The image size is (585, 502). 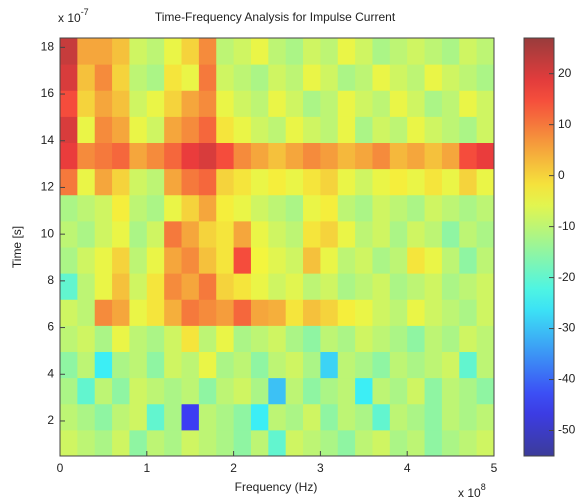 What do you see at coordinates (48, 140) in the screenshot?
I see `y-tick-label: 14` at bounding box center [48, 140].